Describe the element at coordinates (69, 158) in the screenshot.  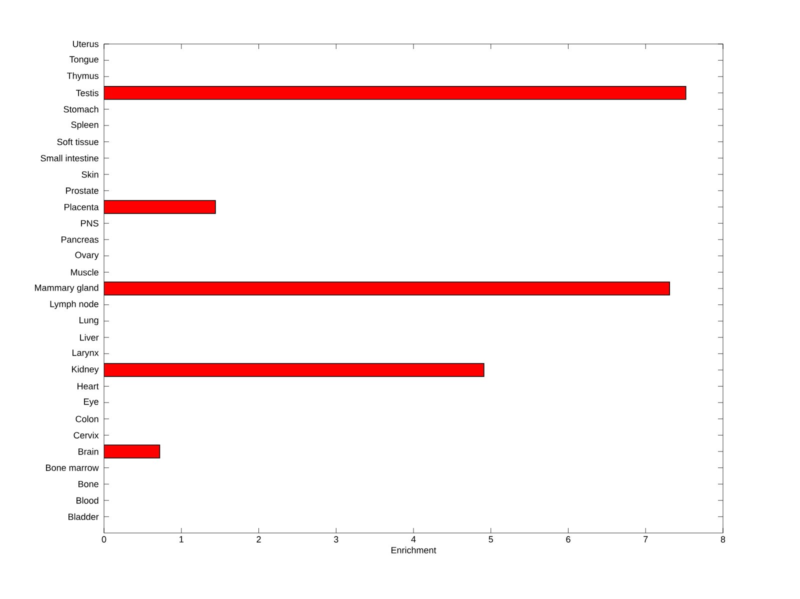
I see `y-tick-label: Small intestine` at that location.